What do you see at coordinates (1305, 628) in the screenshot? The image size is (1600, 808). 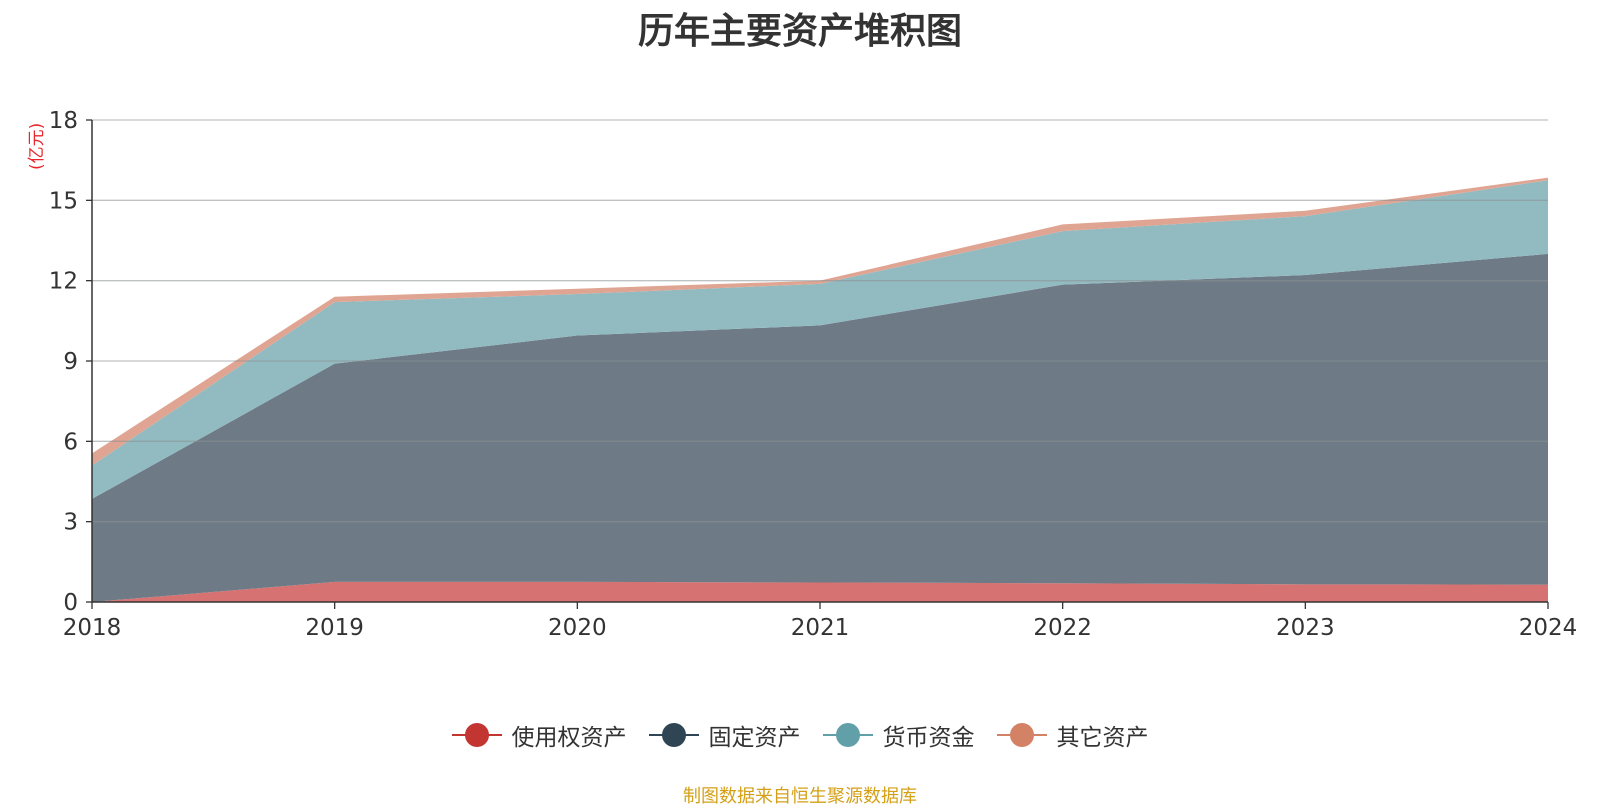 I see `x-tick-label: 2023` at bounding box center [1305, 628].